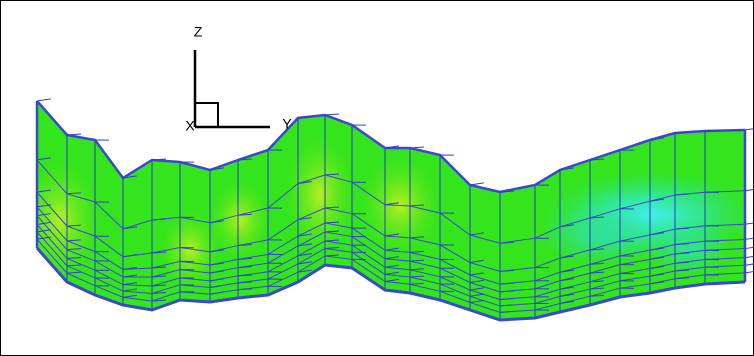 This screenshot has width=754, height=356. I want to click on y-label: Y, so click(287, 124).